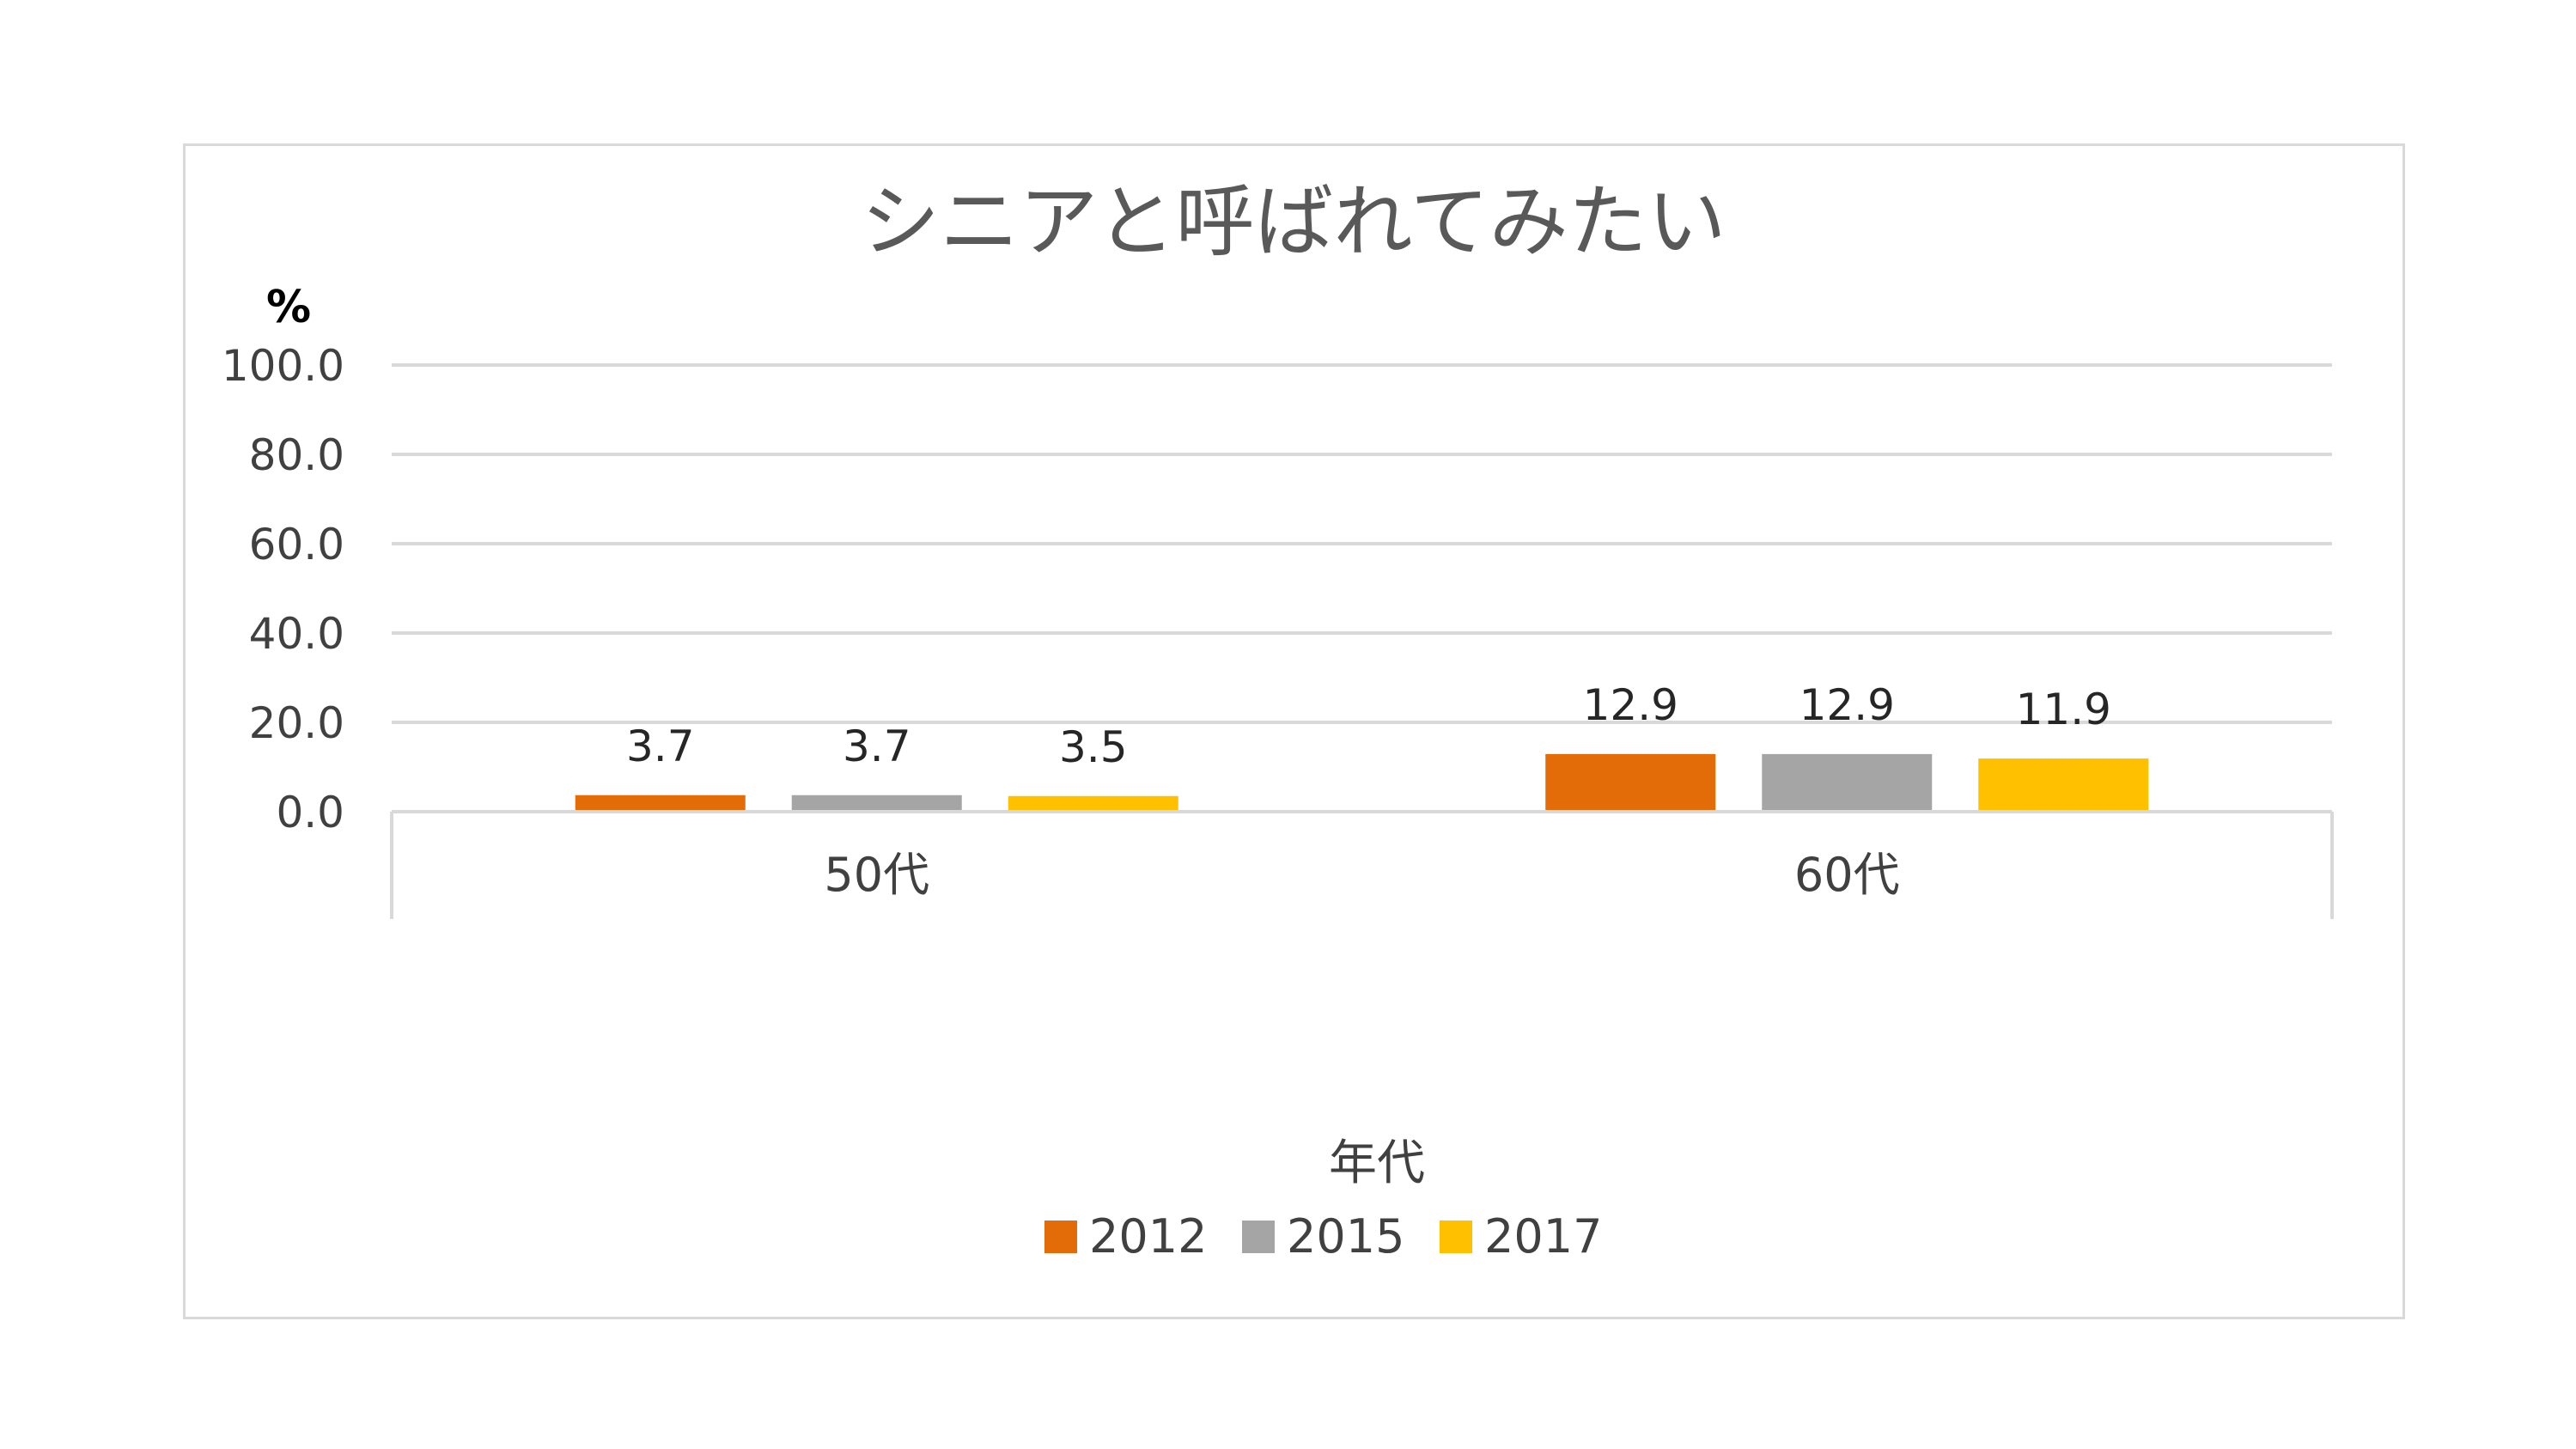 Image resolution: width=2576 pixels, height=1449 pixels. What do you see at coordinates (288, 307) in the screenshot?
I see `y-axis-unit-label: %` at bounding box center [288, 307].